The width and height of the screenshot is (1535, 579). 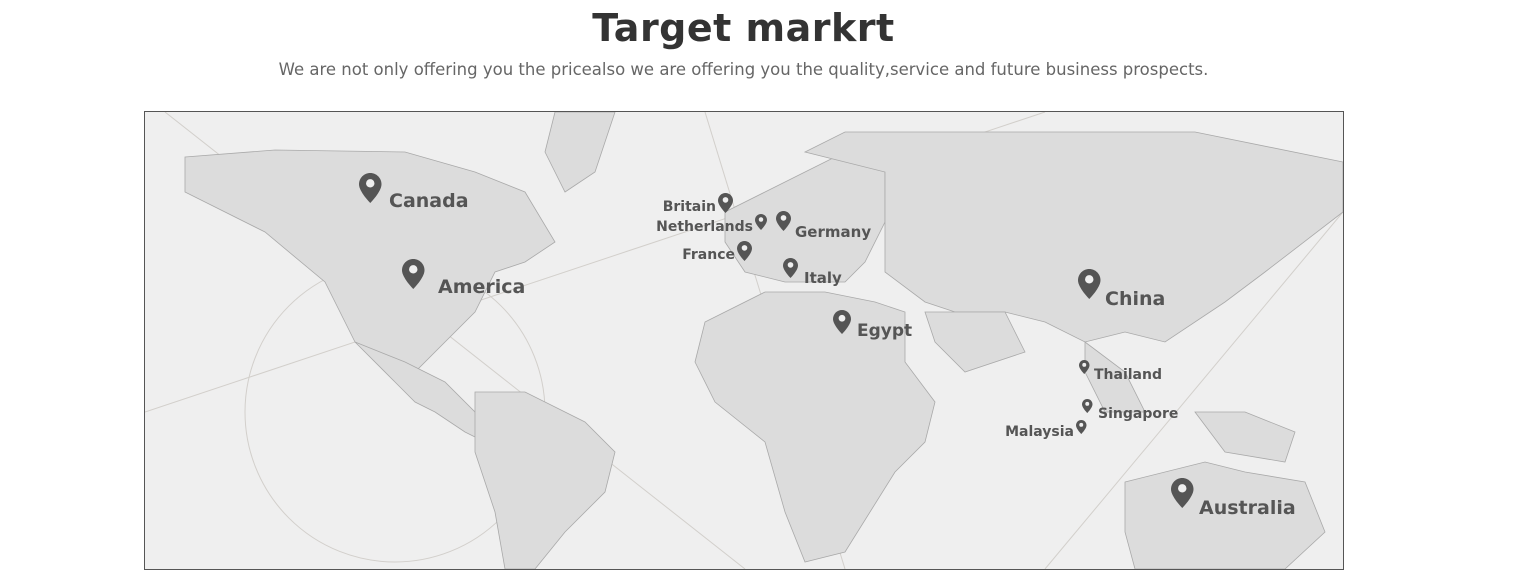 What do you see at coordinates (1247, 508) in the screenshot?
I see `map-label-australia: Australia` at bounding box center [1247, 508].